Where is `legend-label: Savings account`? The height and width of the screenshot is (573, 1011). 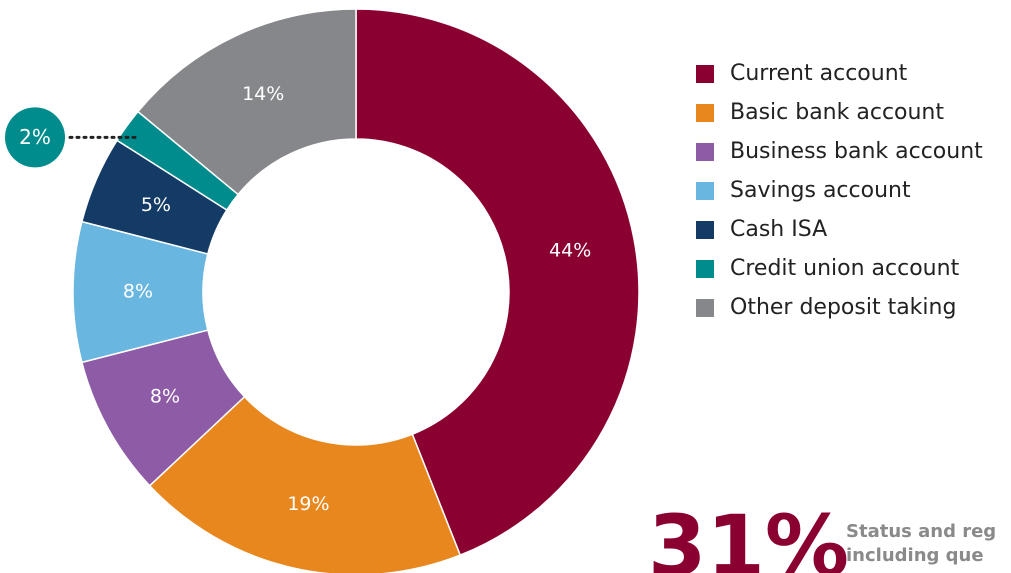 legend-label: Savings account is located at coordinates (820, 190).